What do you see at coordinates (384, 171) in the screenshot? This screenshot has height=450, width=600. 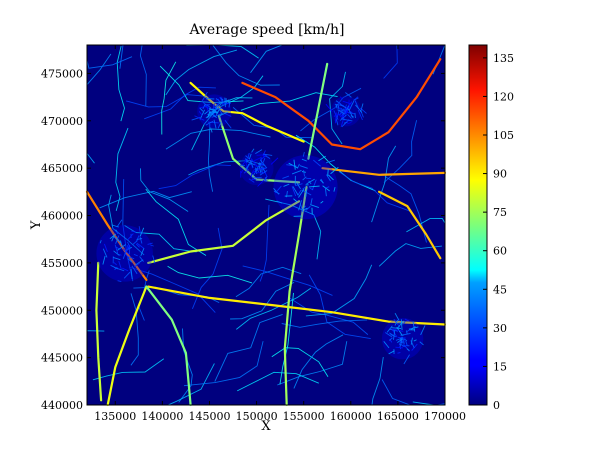 I see `road-motorway-east` at bounding box center [384, 171].